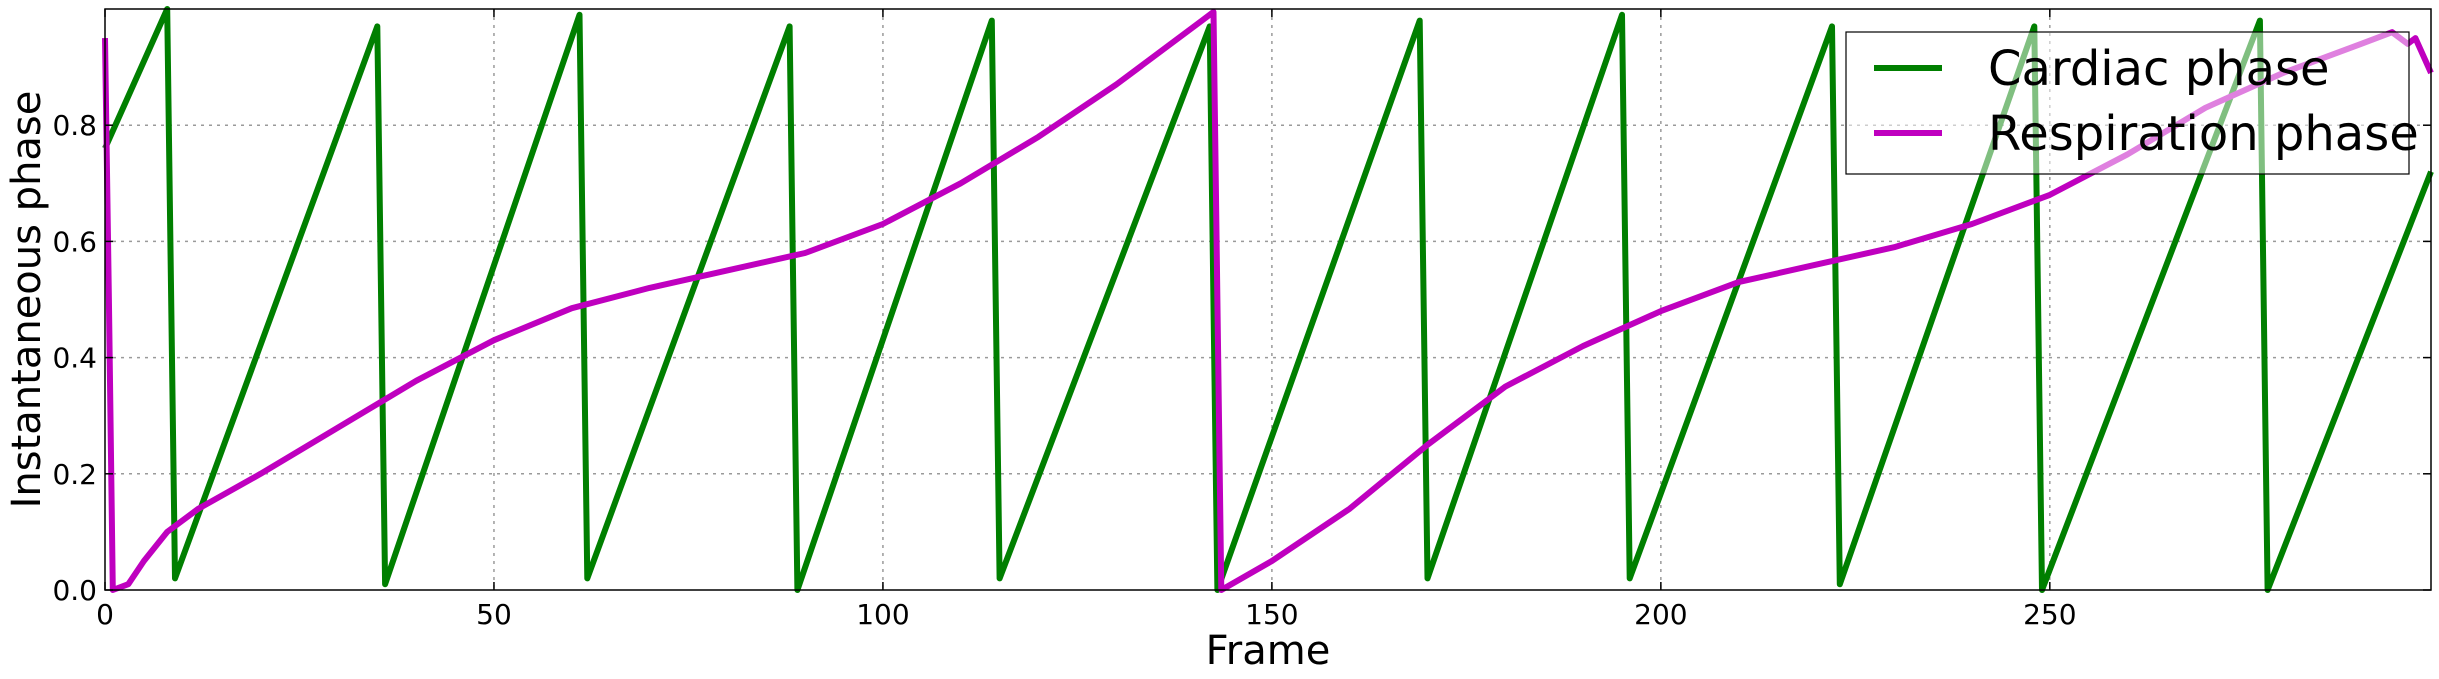 The image size is (2439, 679). Describe the element at coordinates (2203, 134) in the screenshot. I see `legend-label-respiration: Respiration phase` at that location.